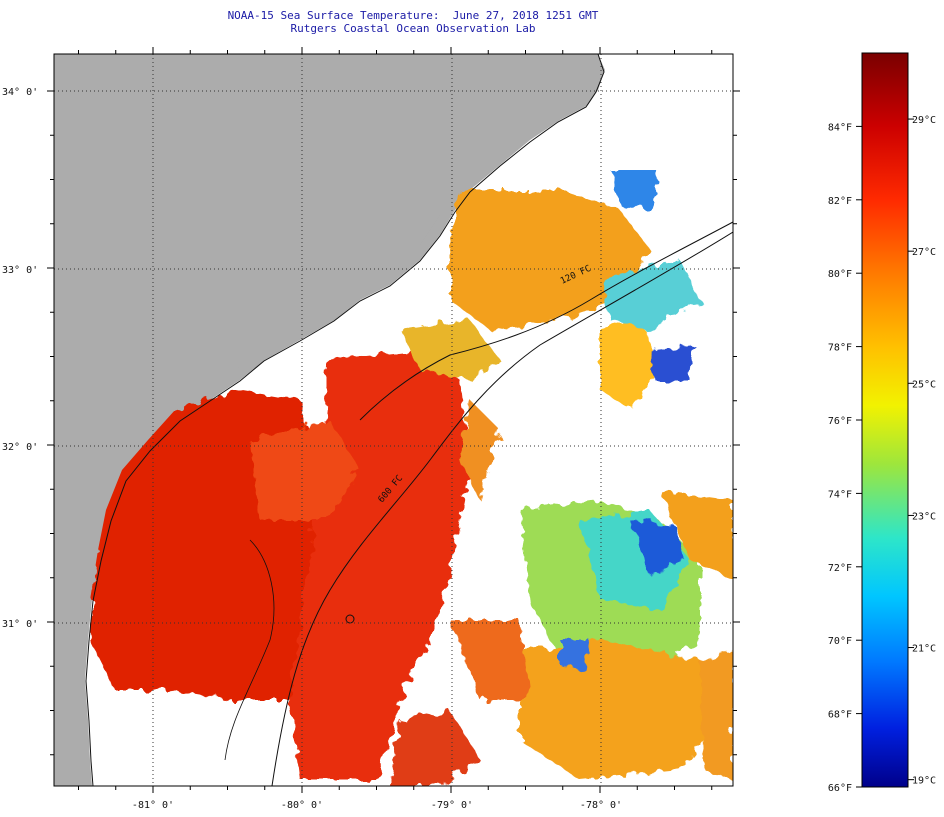 This screenshot has width=944, height=817. Describe the element at coordinates (924, 384) in the screenshot. I see `colorbar-c-label: 25°C` at that location.